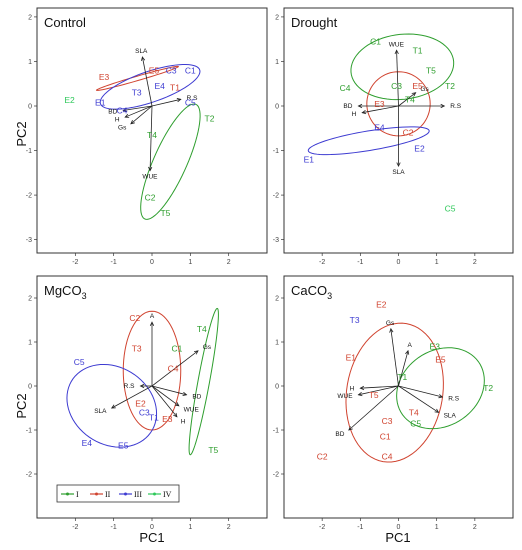 This screenshot has width=522, height=550. What do you see at coordinates (138, 494) in the screenshot?
I see `legend-label: III` at bounding box center [138, 494].